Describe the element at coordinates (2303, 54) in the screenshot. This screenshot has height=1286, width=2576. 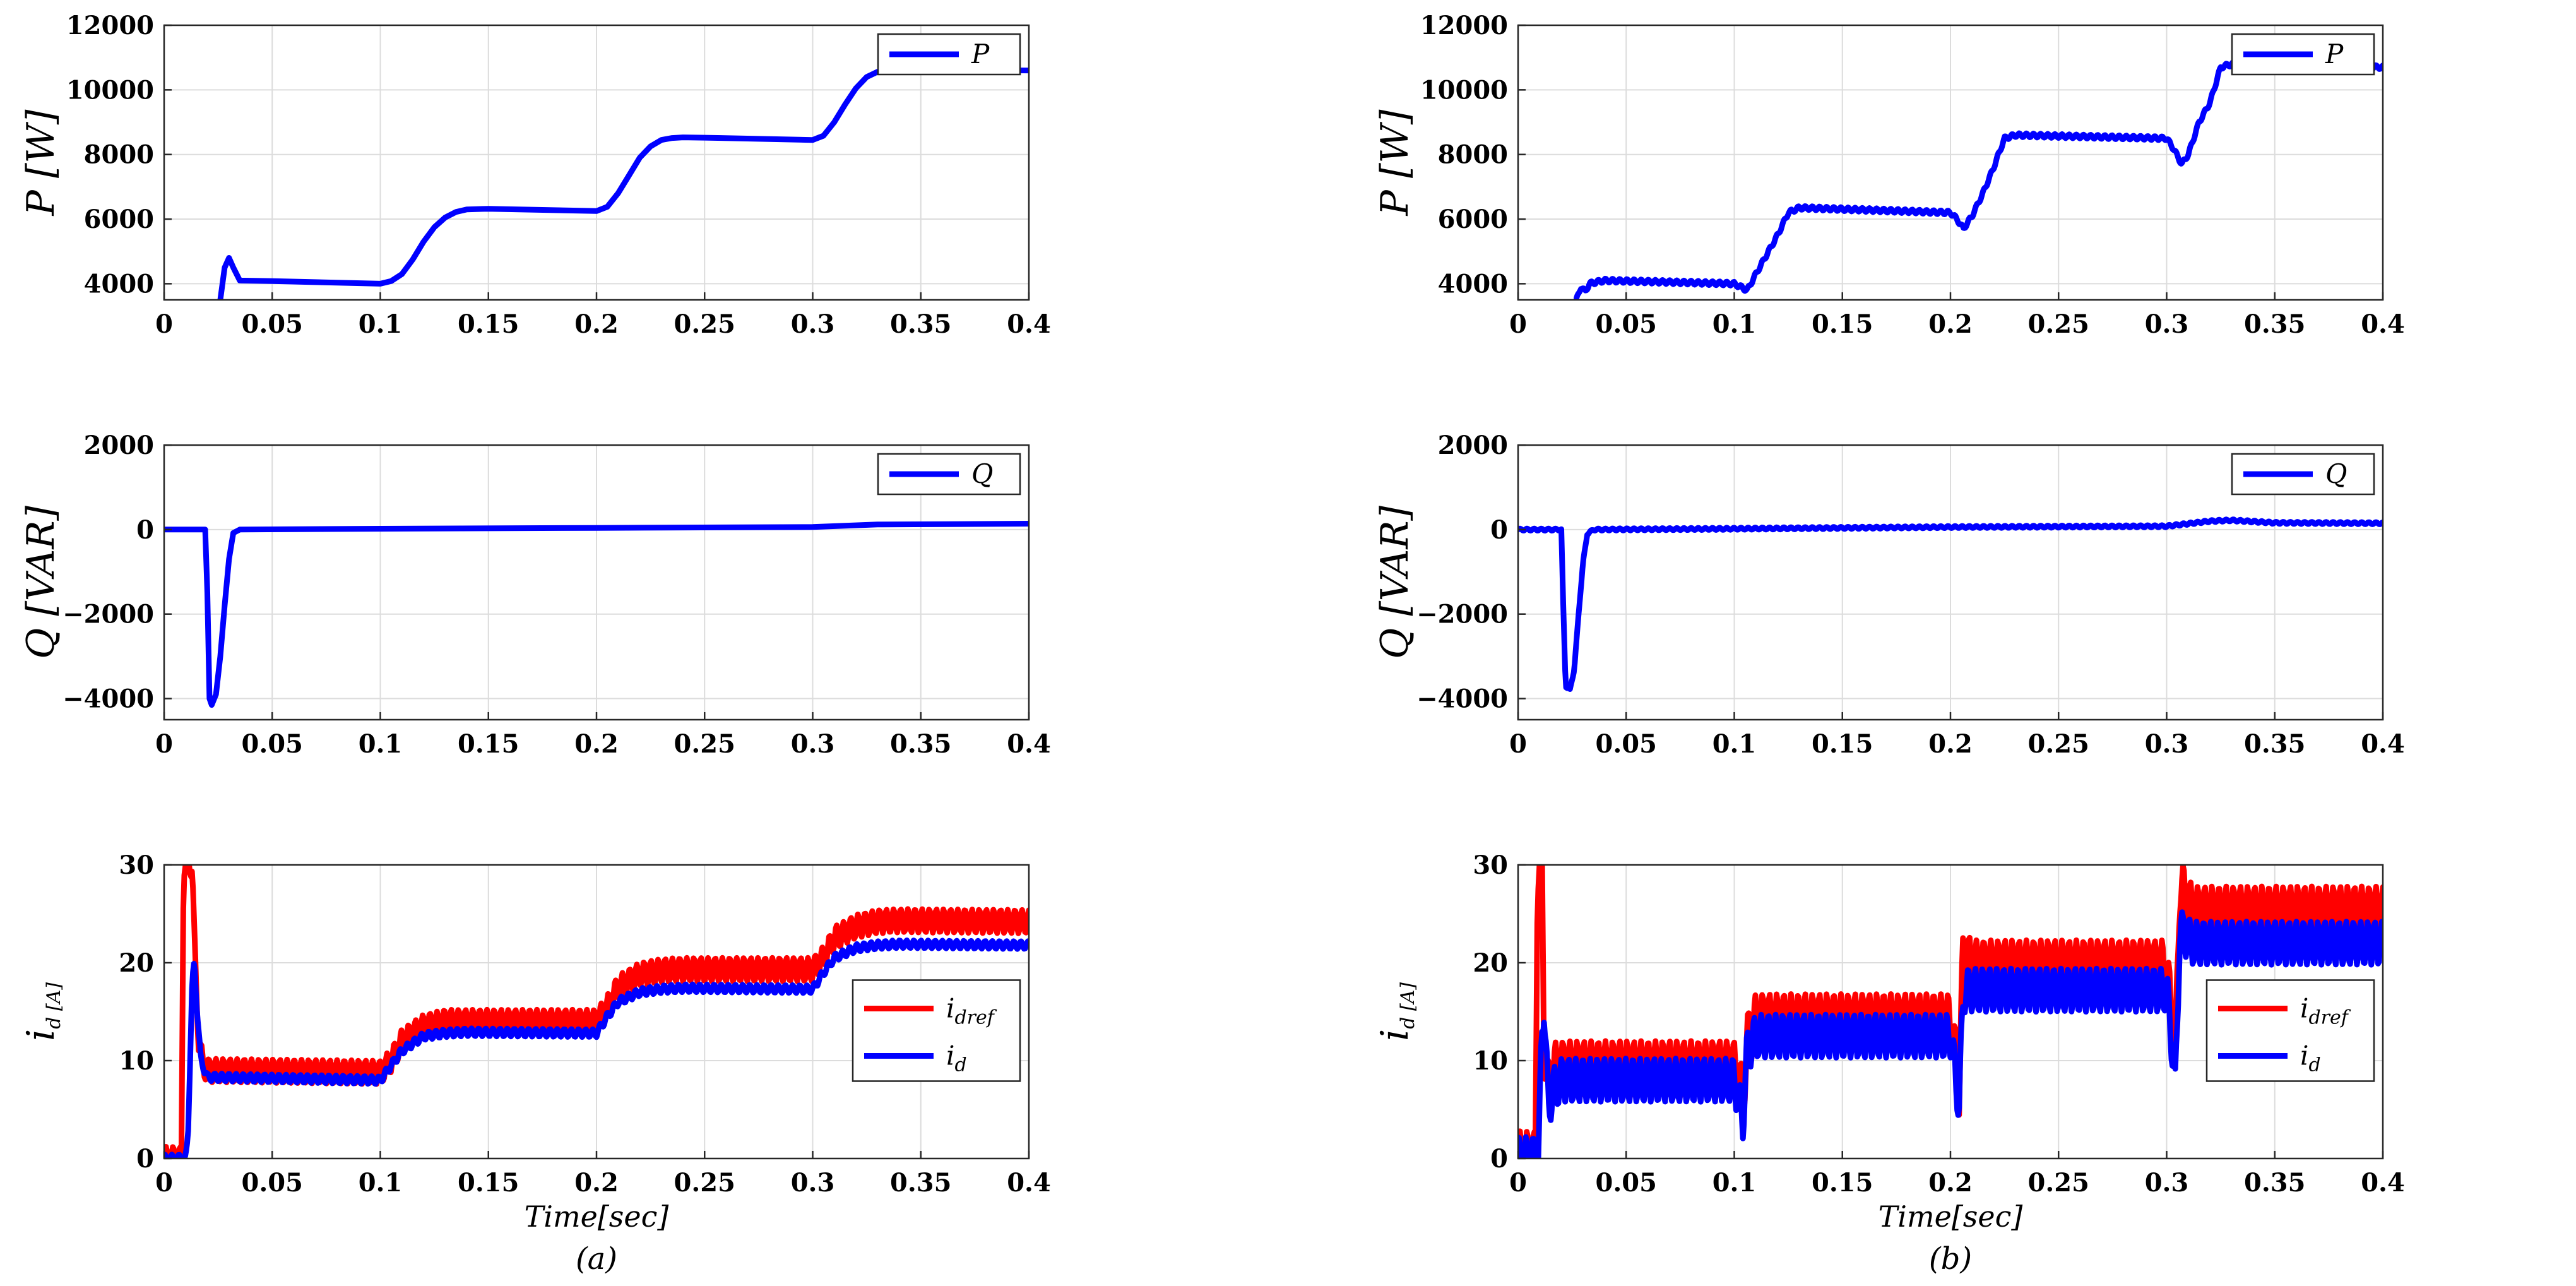
I see `legend: P` at that location.